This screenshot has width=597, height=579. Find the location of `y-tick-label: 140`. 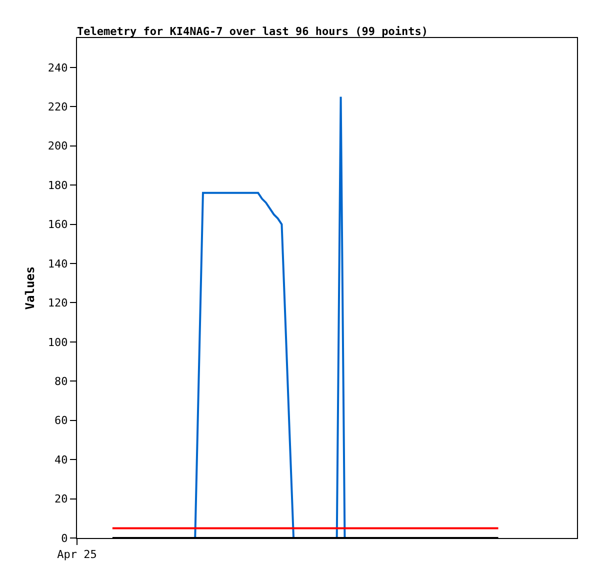

y-tick-label: 140 is located at coordinates (58, 263).